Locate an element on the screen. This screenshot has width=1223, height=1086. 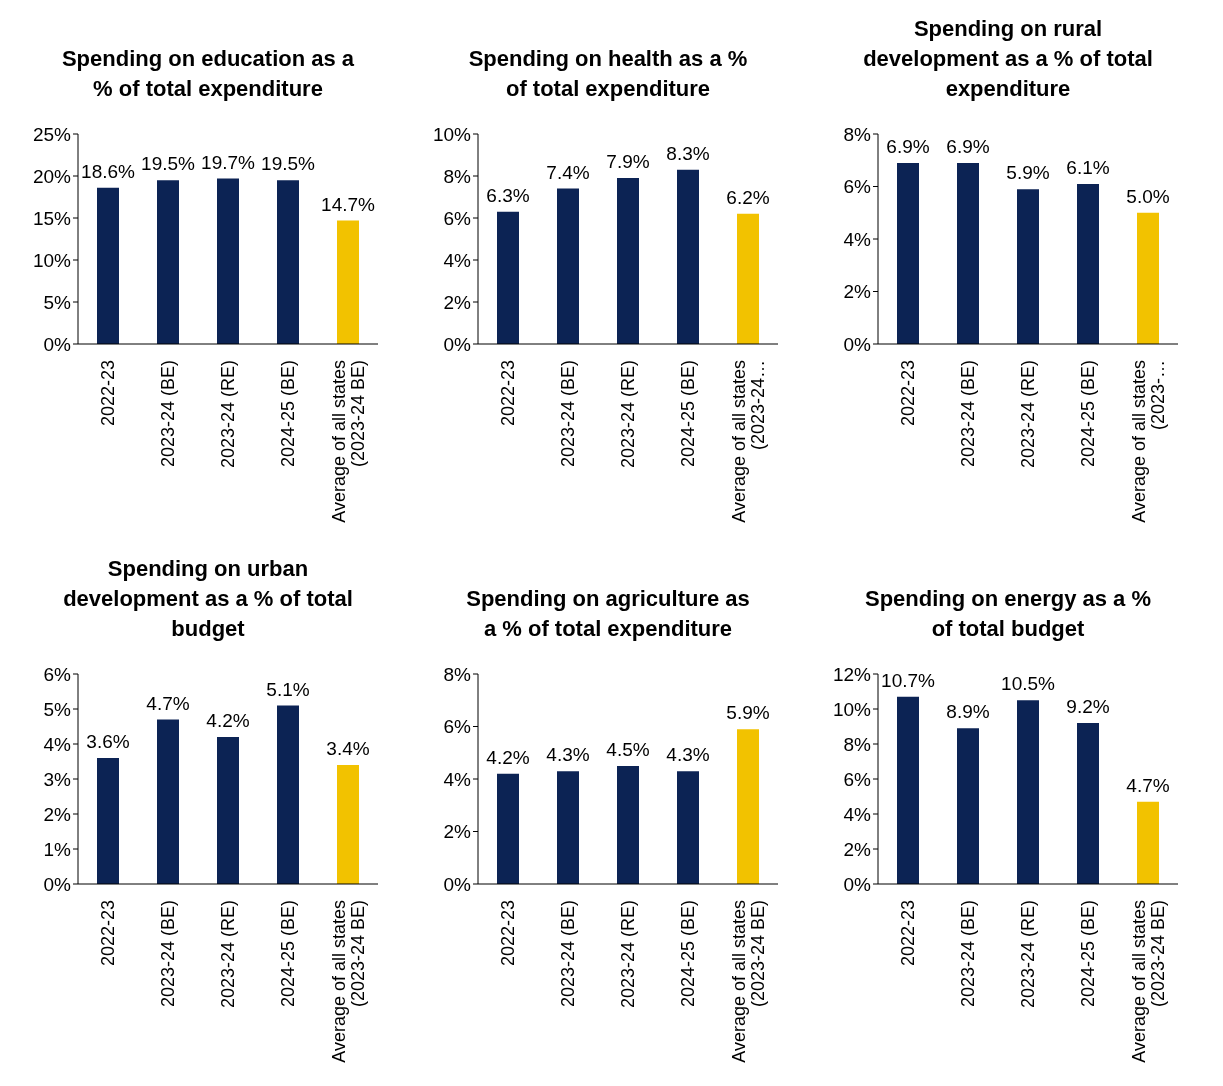
chart-title: Spending on energy as a % of total budget is located at coordinates (1008, 614).